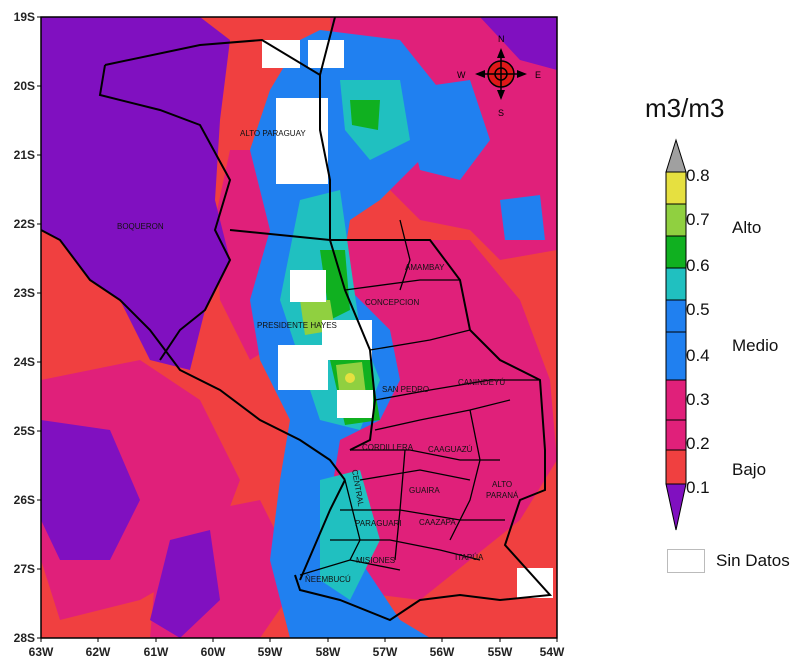 This screenshot has width=800, height=666. What do you see at coordinates (24, 224) in the screenshot?
I see `y-tick-label: 22S` at bounding box center [24, 224].